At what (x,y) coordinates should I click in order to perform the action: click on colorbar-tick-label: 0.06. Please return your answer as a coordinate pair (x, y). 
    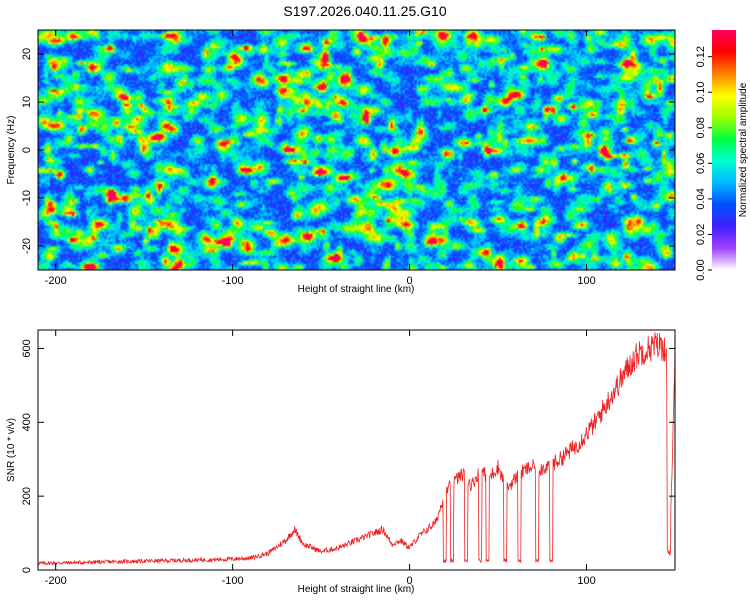
    Looking at the image, I should click on (701, 163).